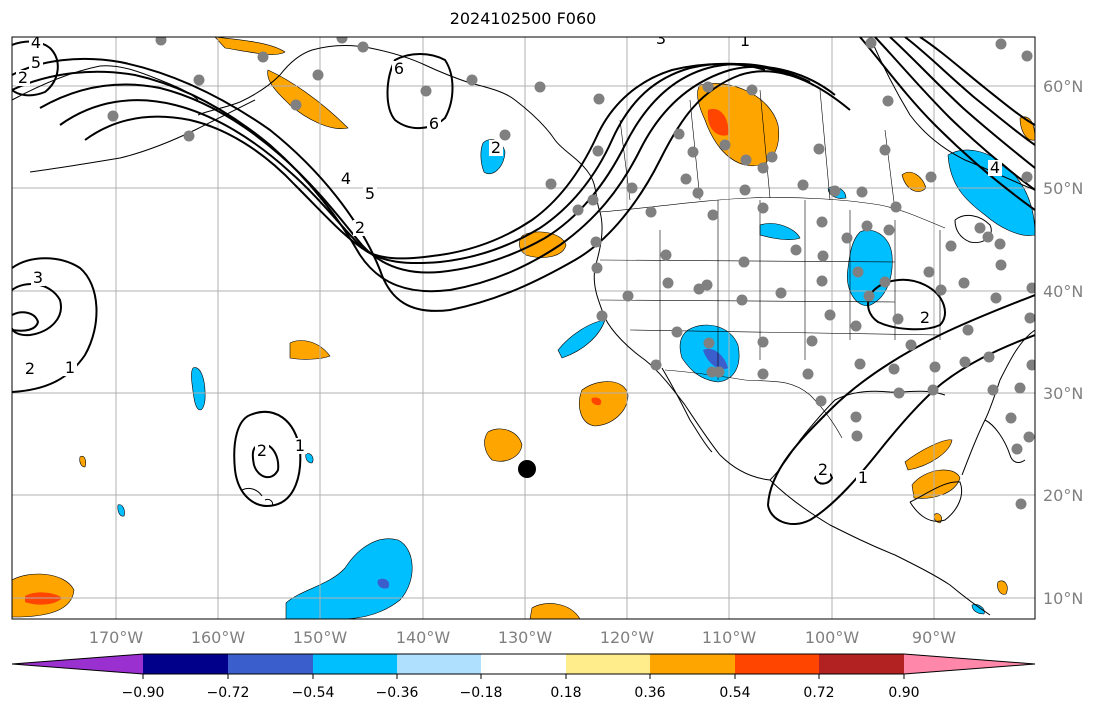 The image size is (1105, 712). I want to click on contour-label: 5, so click(370, 193).